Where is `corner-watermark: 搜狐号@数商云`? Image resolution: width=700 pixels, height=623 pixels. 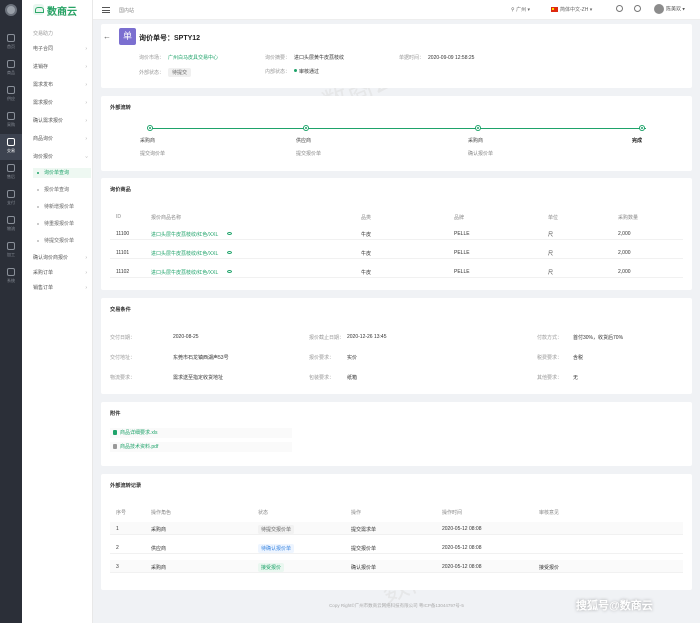 corner-watermark: 搜狐号@数商云 is located at coordinates (614, 606).